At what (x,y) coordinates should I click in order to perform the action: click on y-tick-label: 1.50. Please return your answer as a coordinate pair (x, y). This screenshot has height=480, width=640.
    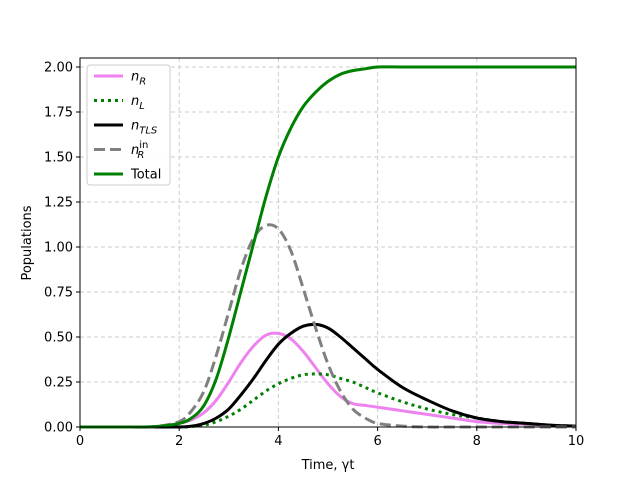
    Looking at the image, I should click on (58, 158).